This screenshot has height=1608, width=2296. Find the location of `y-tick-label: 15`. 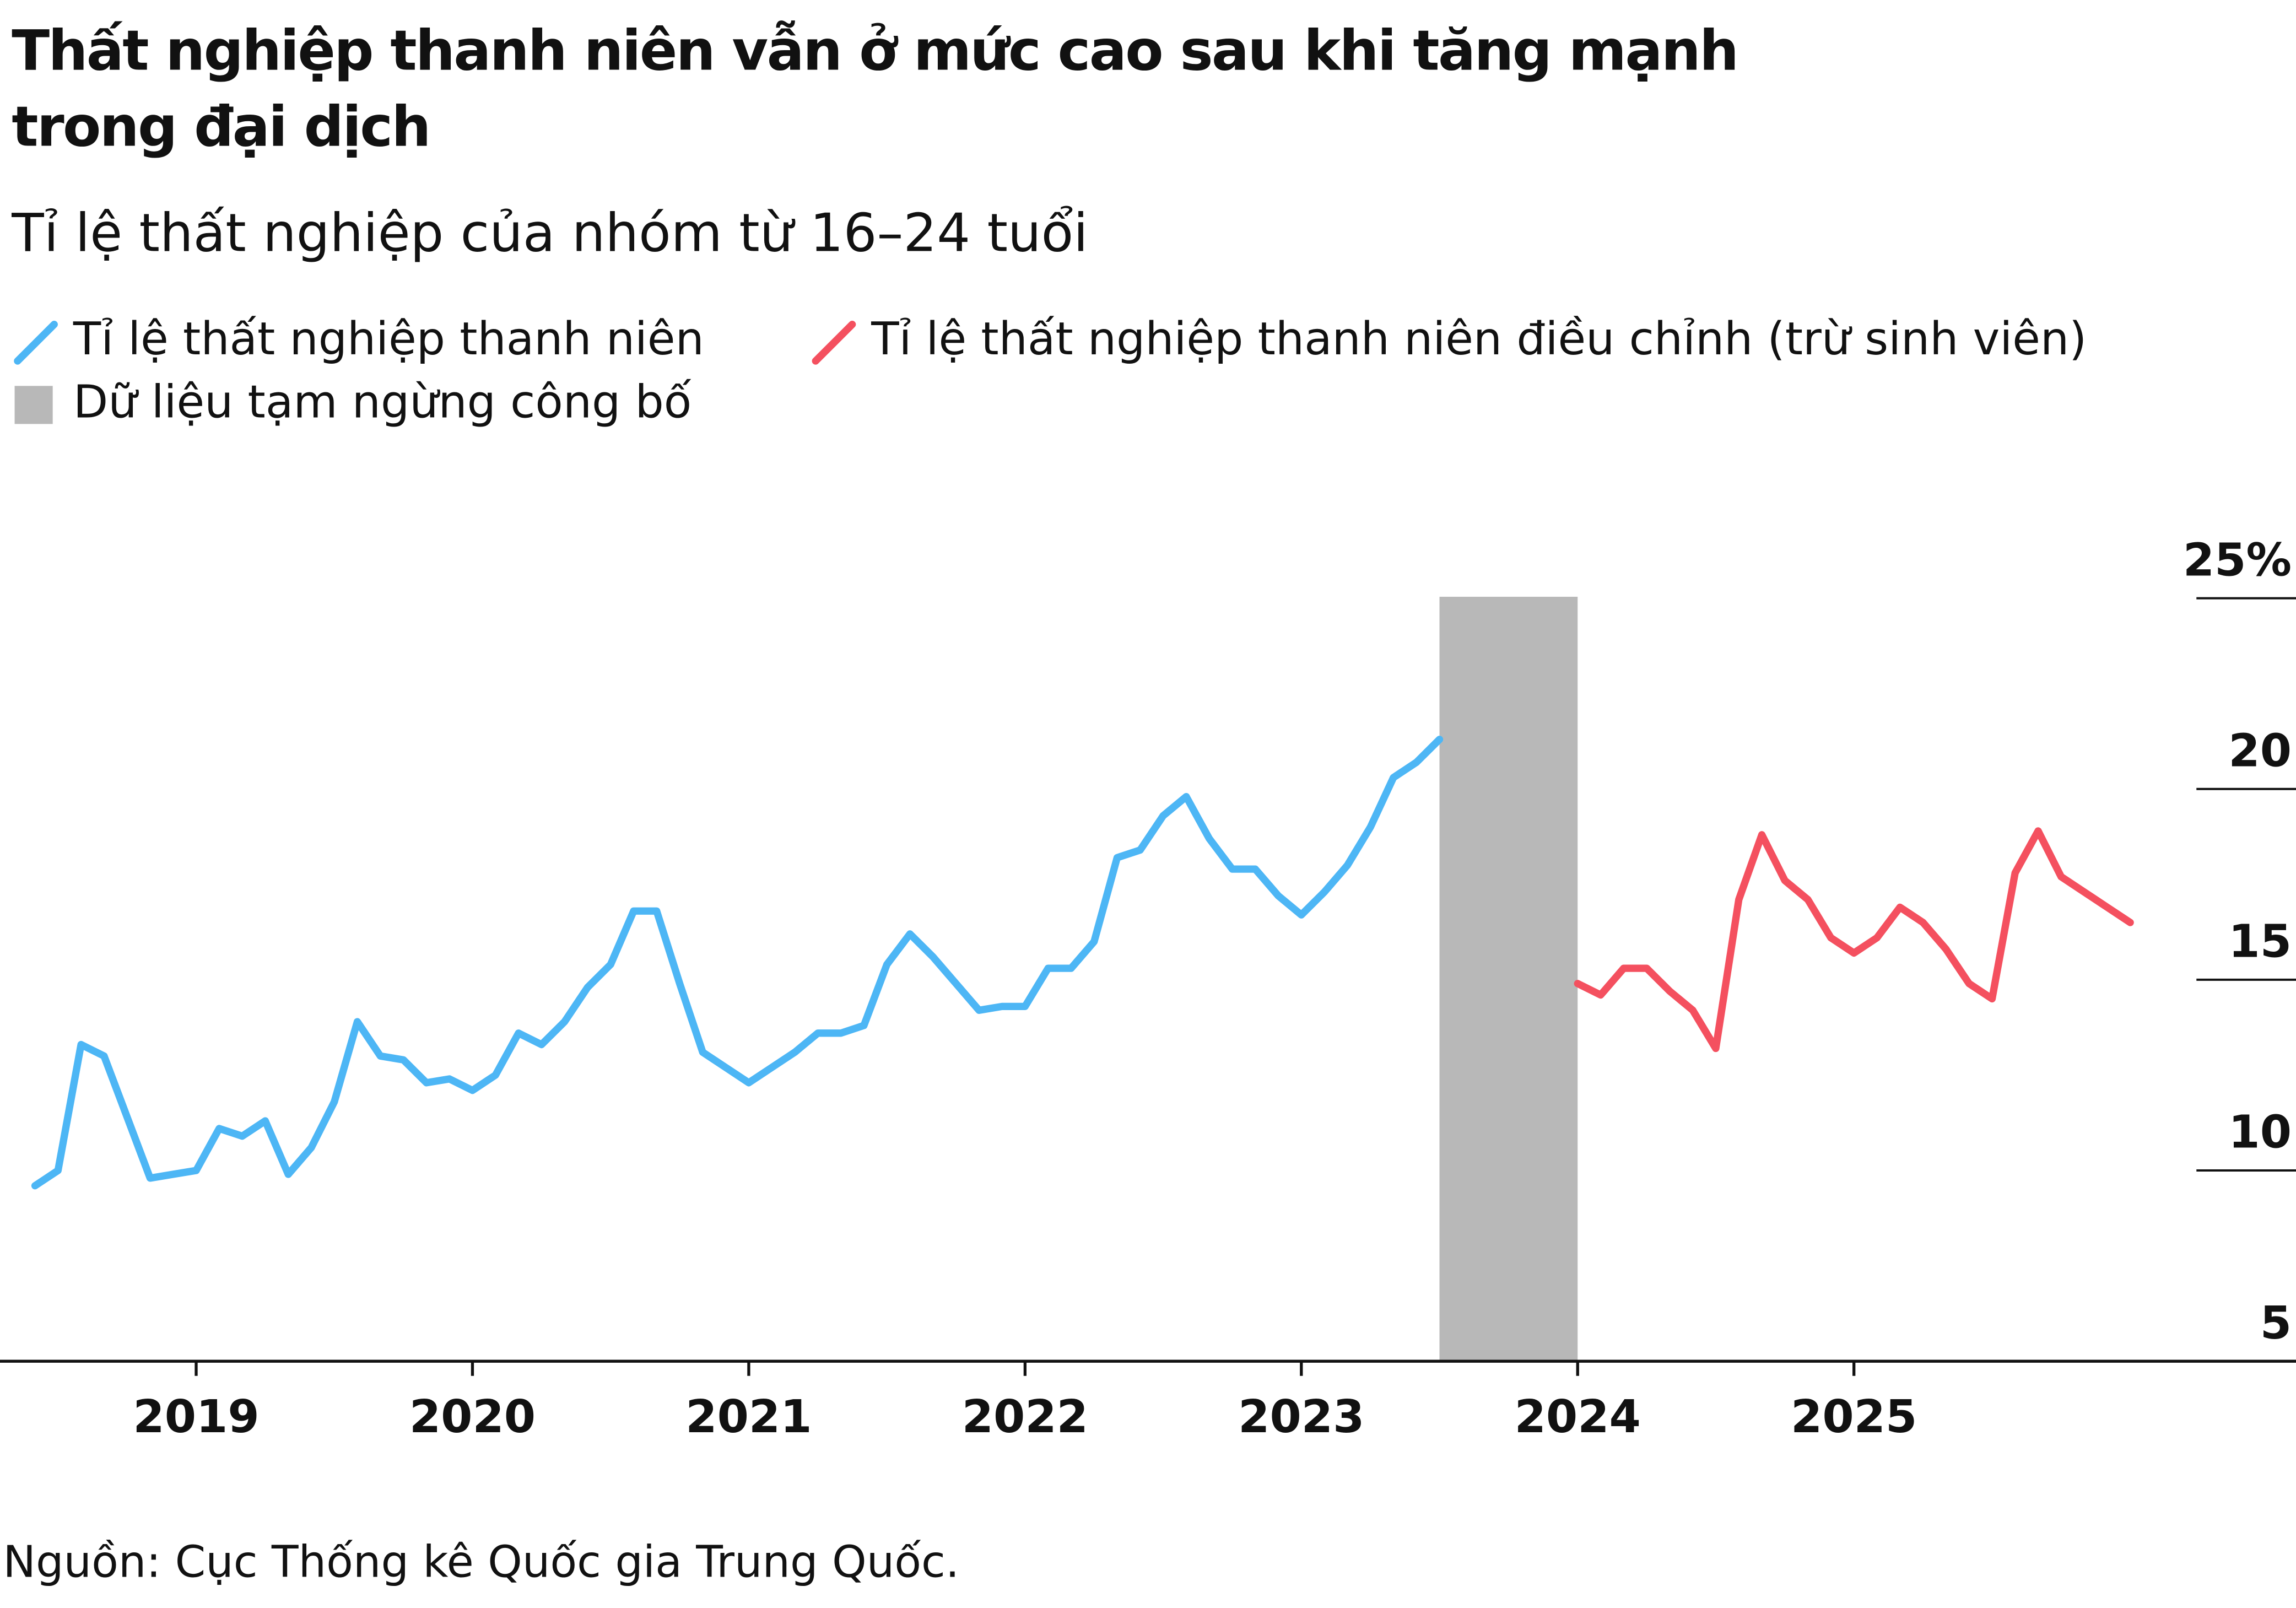

y-tick-label: 15 is located at coordinates (2260, 942).